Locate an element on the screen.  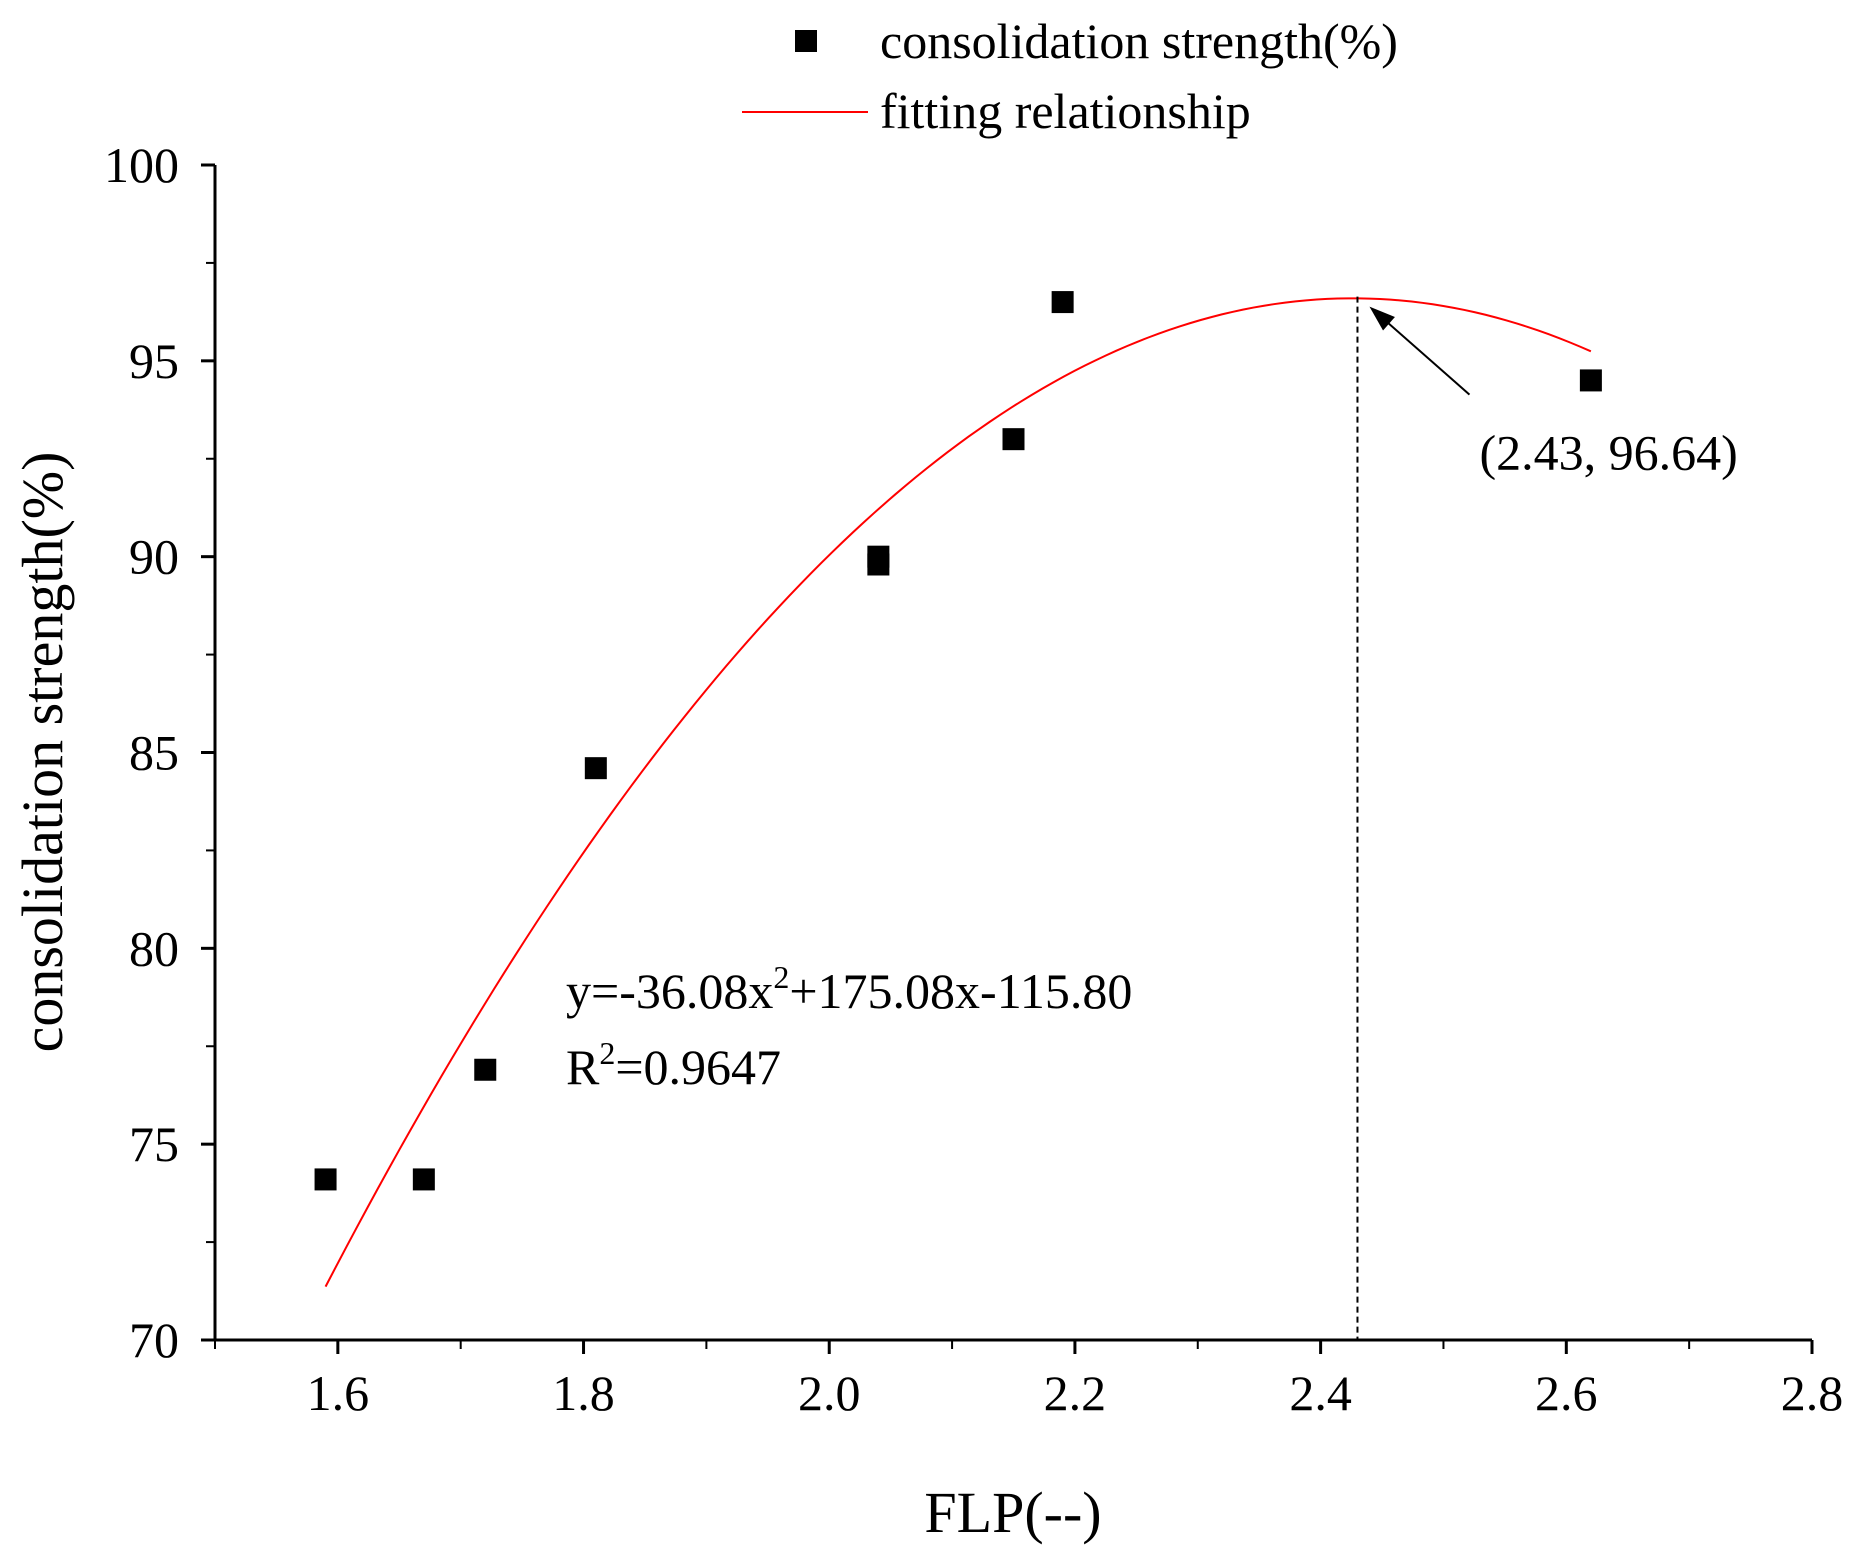
x-tick-label: 1.6 is located at coordinates (338, 1393).